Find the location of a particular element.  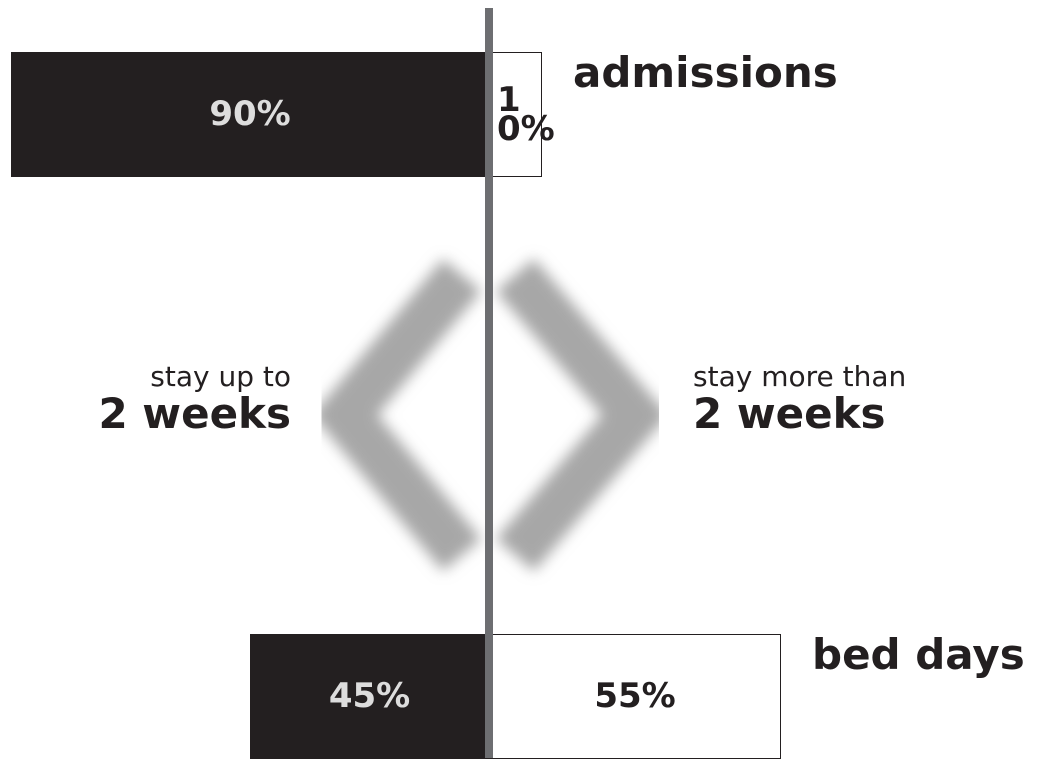

legend-entry: stay up to 2 weeks is located at coordinates (194, 397).